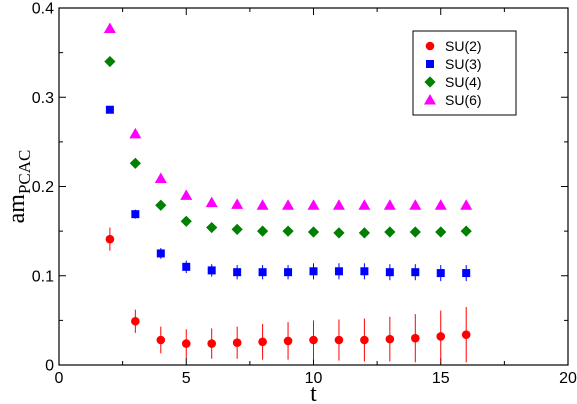 This screenshot has height=404, width=577. I want to click on legend-marker-su6, so click(430, 99).